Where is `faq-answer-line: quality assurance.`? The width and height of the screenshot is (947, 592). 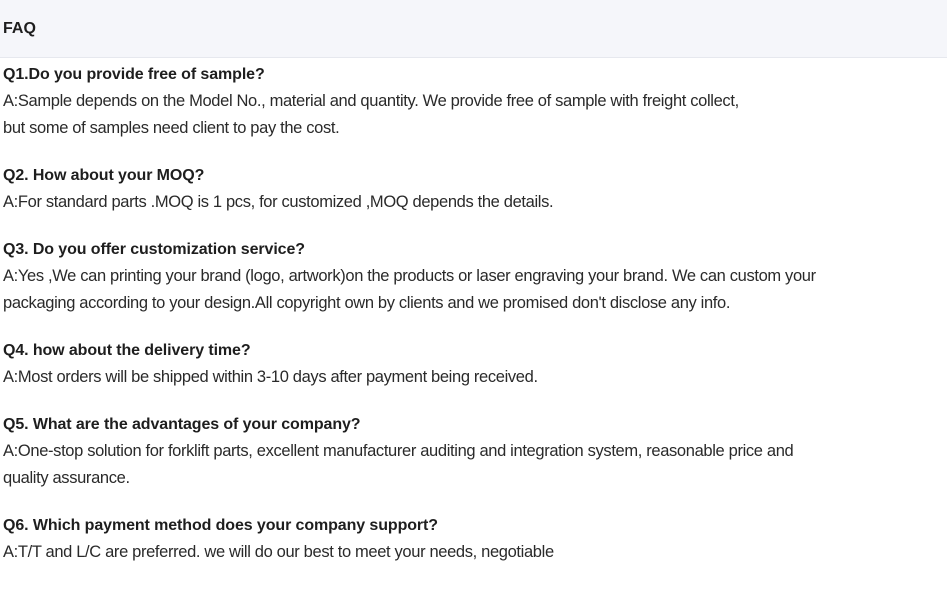 faq-answer-line: quality assurance. is located at coordinates (66, 478).